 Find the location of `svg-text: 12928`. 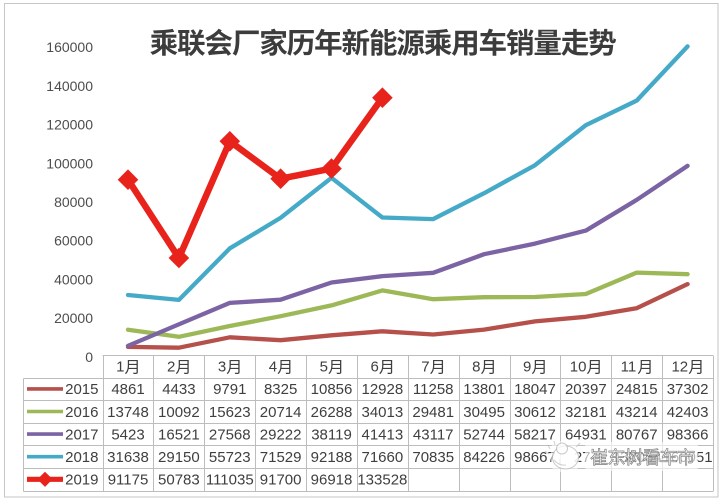

svg-text: 12928 is located at coordinates (383, 389).